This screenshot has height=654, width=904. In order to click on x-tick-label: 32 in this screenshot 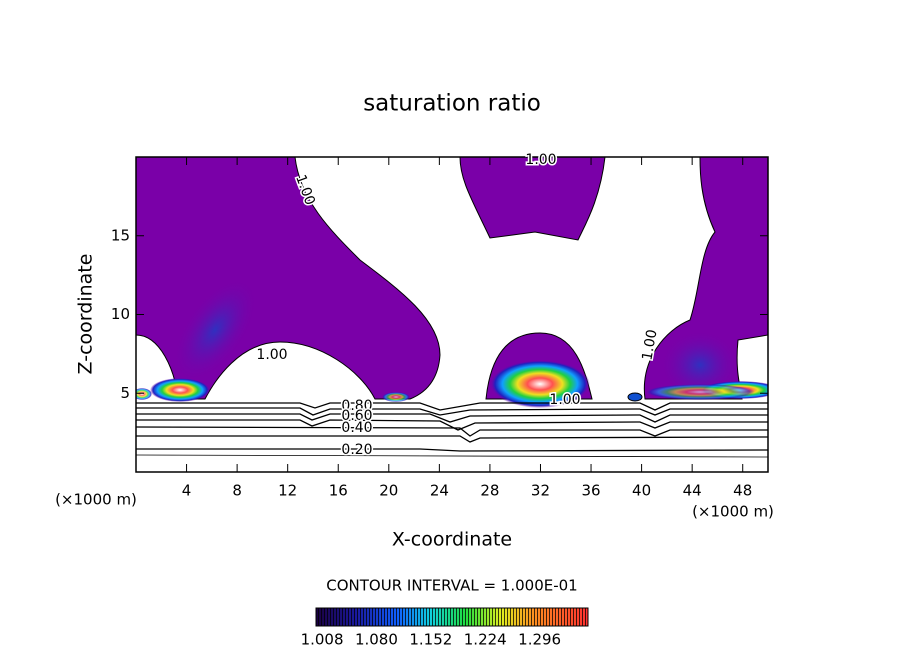, I will do `click(540, 491)`.